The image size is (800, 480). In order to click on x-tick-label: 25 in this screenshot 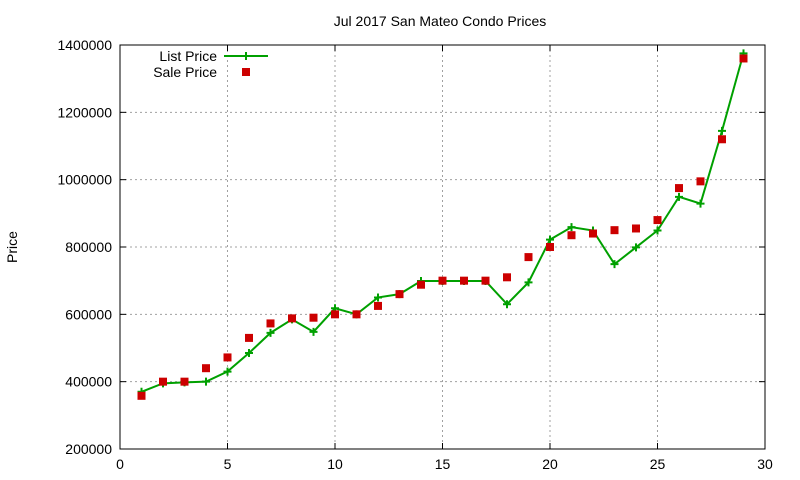, I will do `click(658, 464)`.